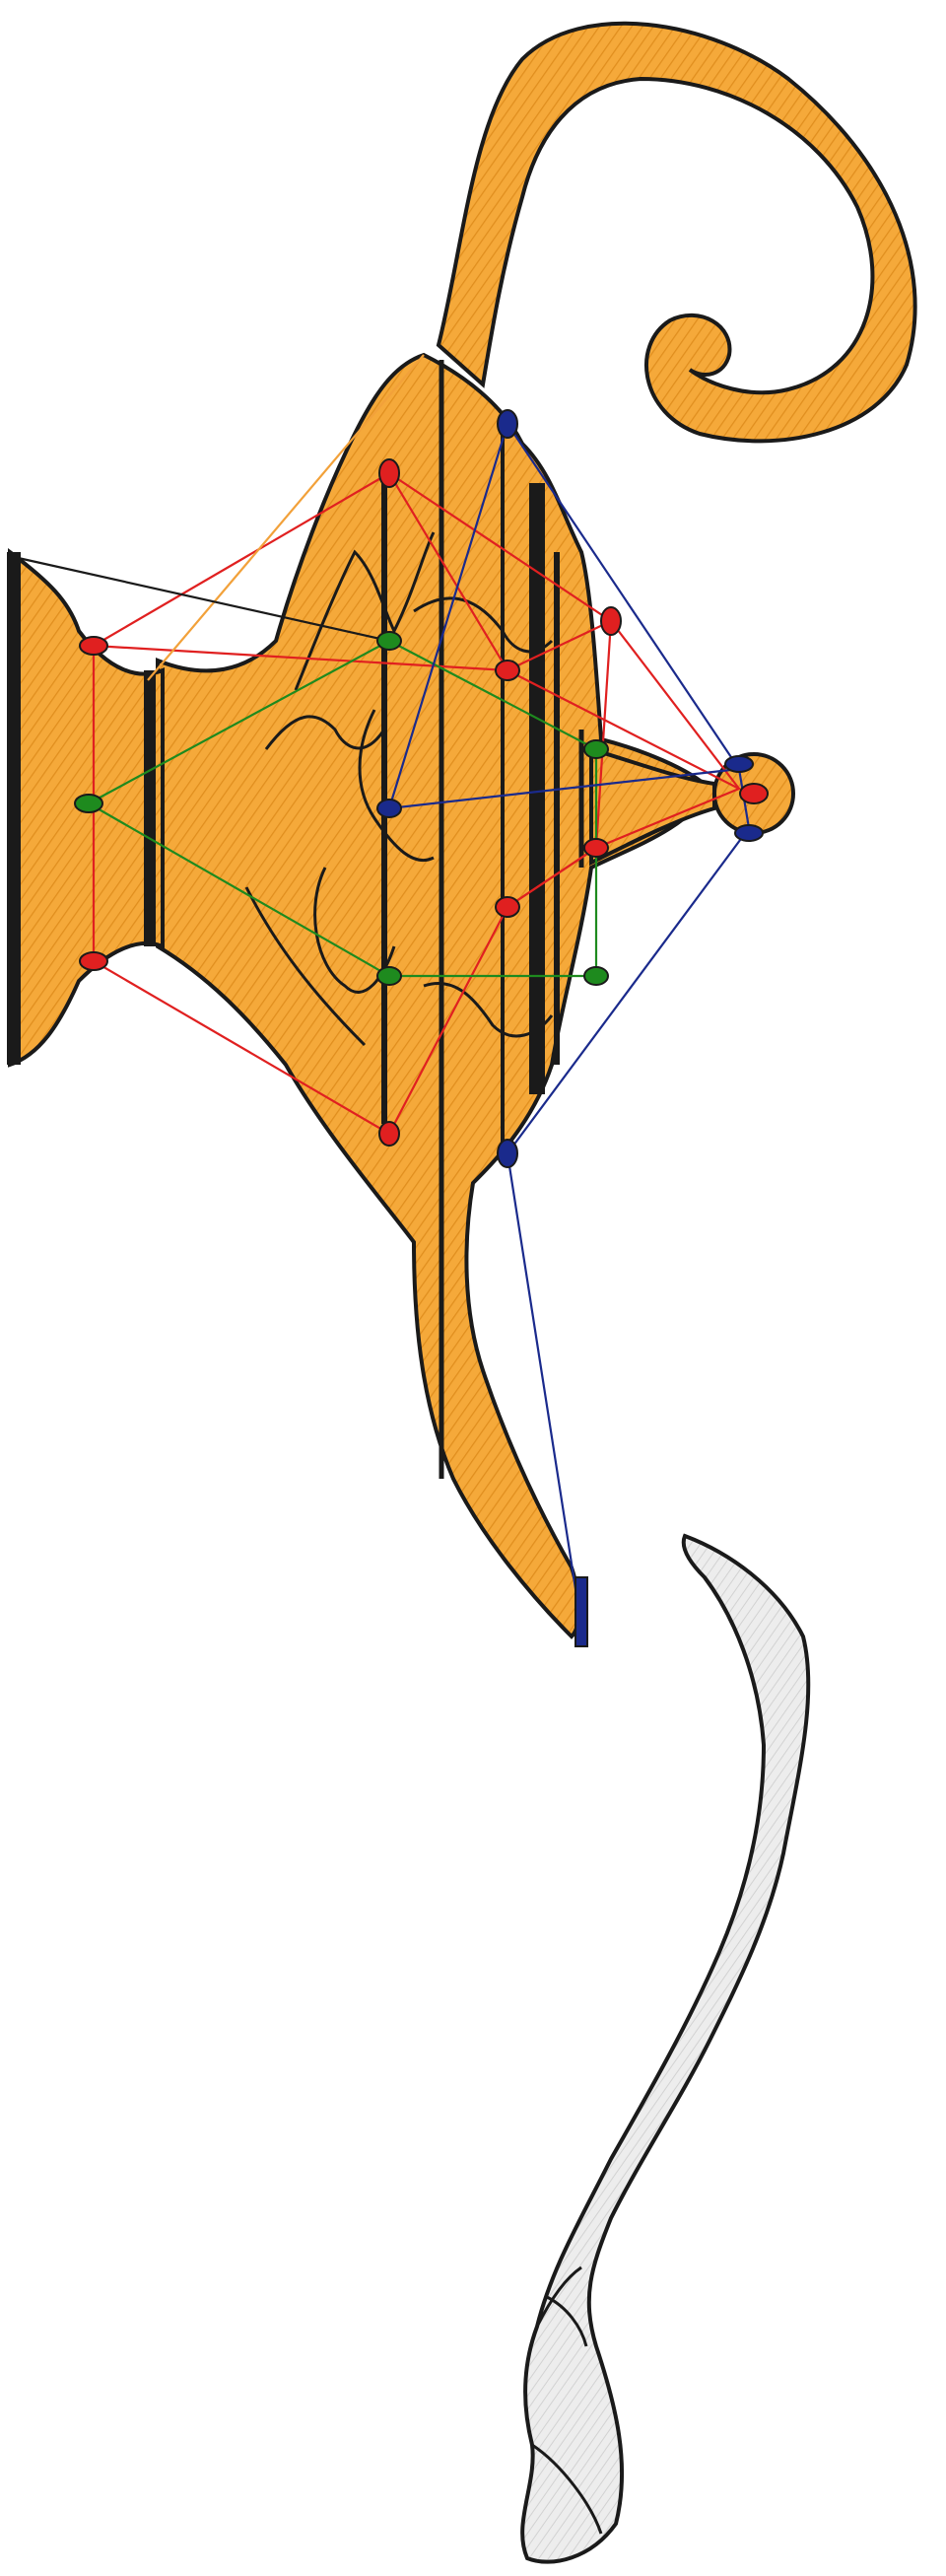  What do you see at coordinates (665, 2049) in the screenshot?
I see `smoke-plume` at bounding box center [665, 2049].